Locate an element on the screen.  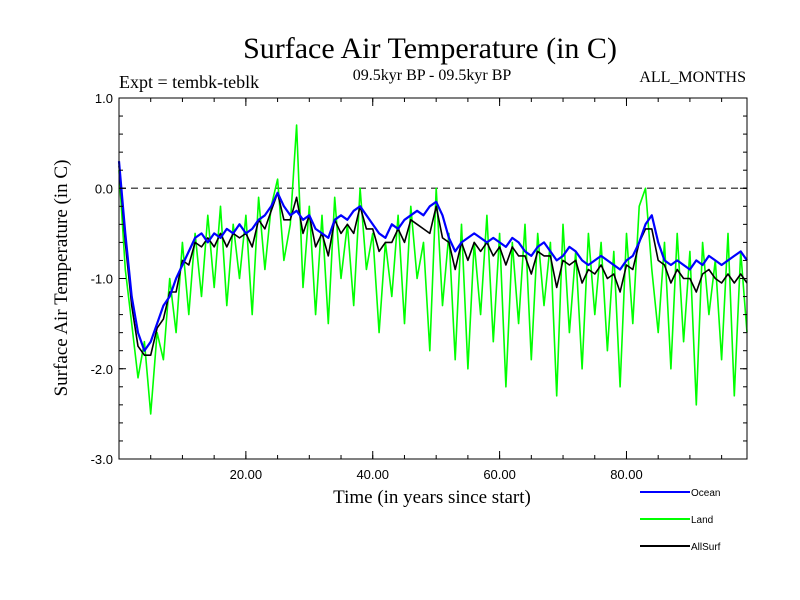
x-axis-label: Time (in years since start) is located at coordinates (432, 497).